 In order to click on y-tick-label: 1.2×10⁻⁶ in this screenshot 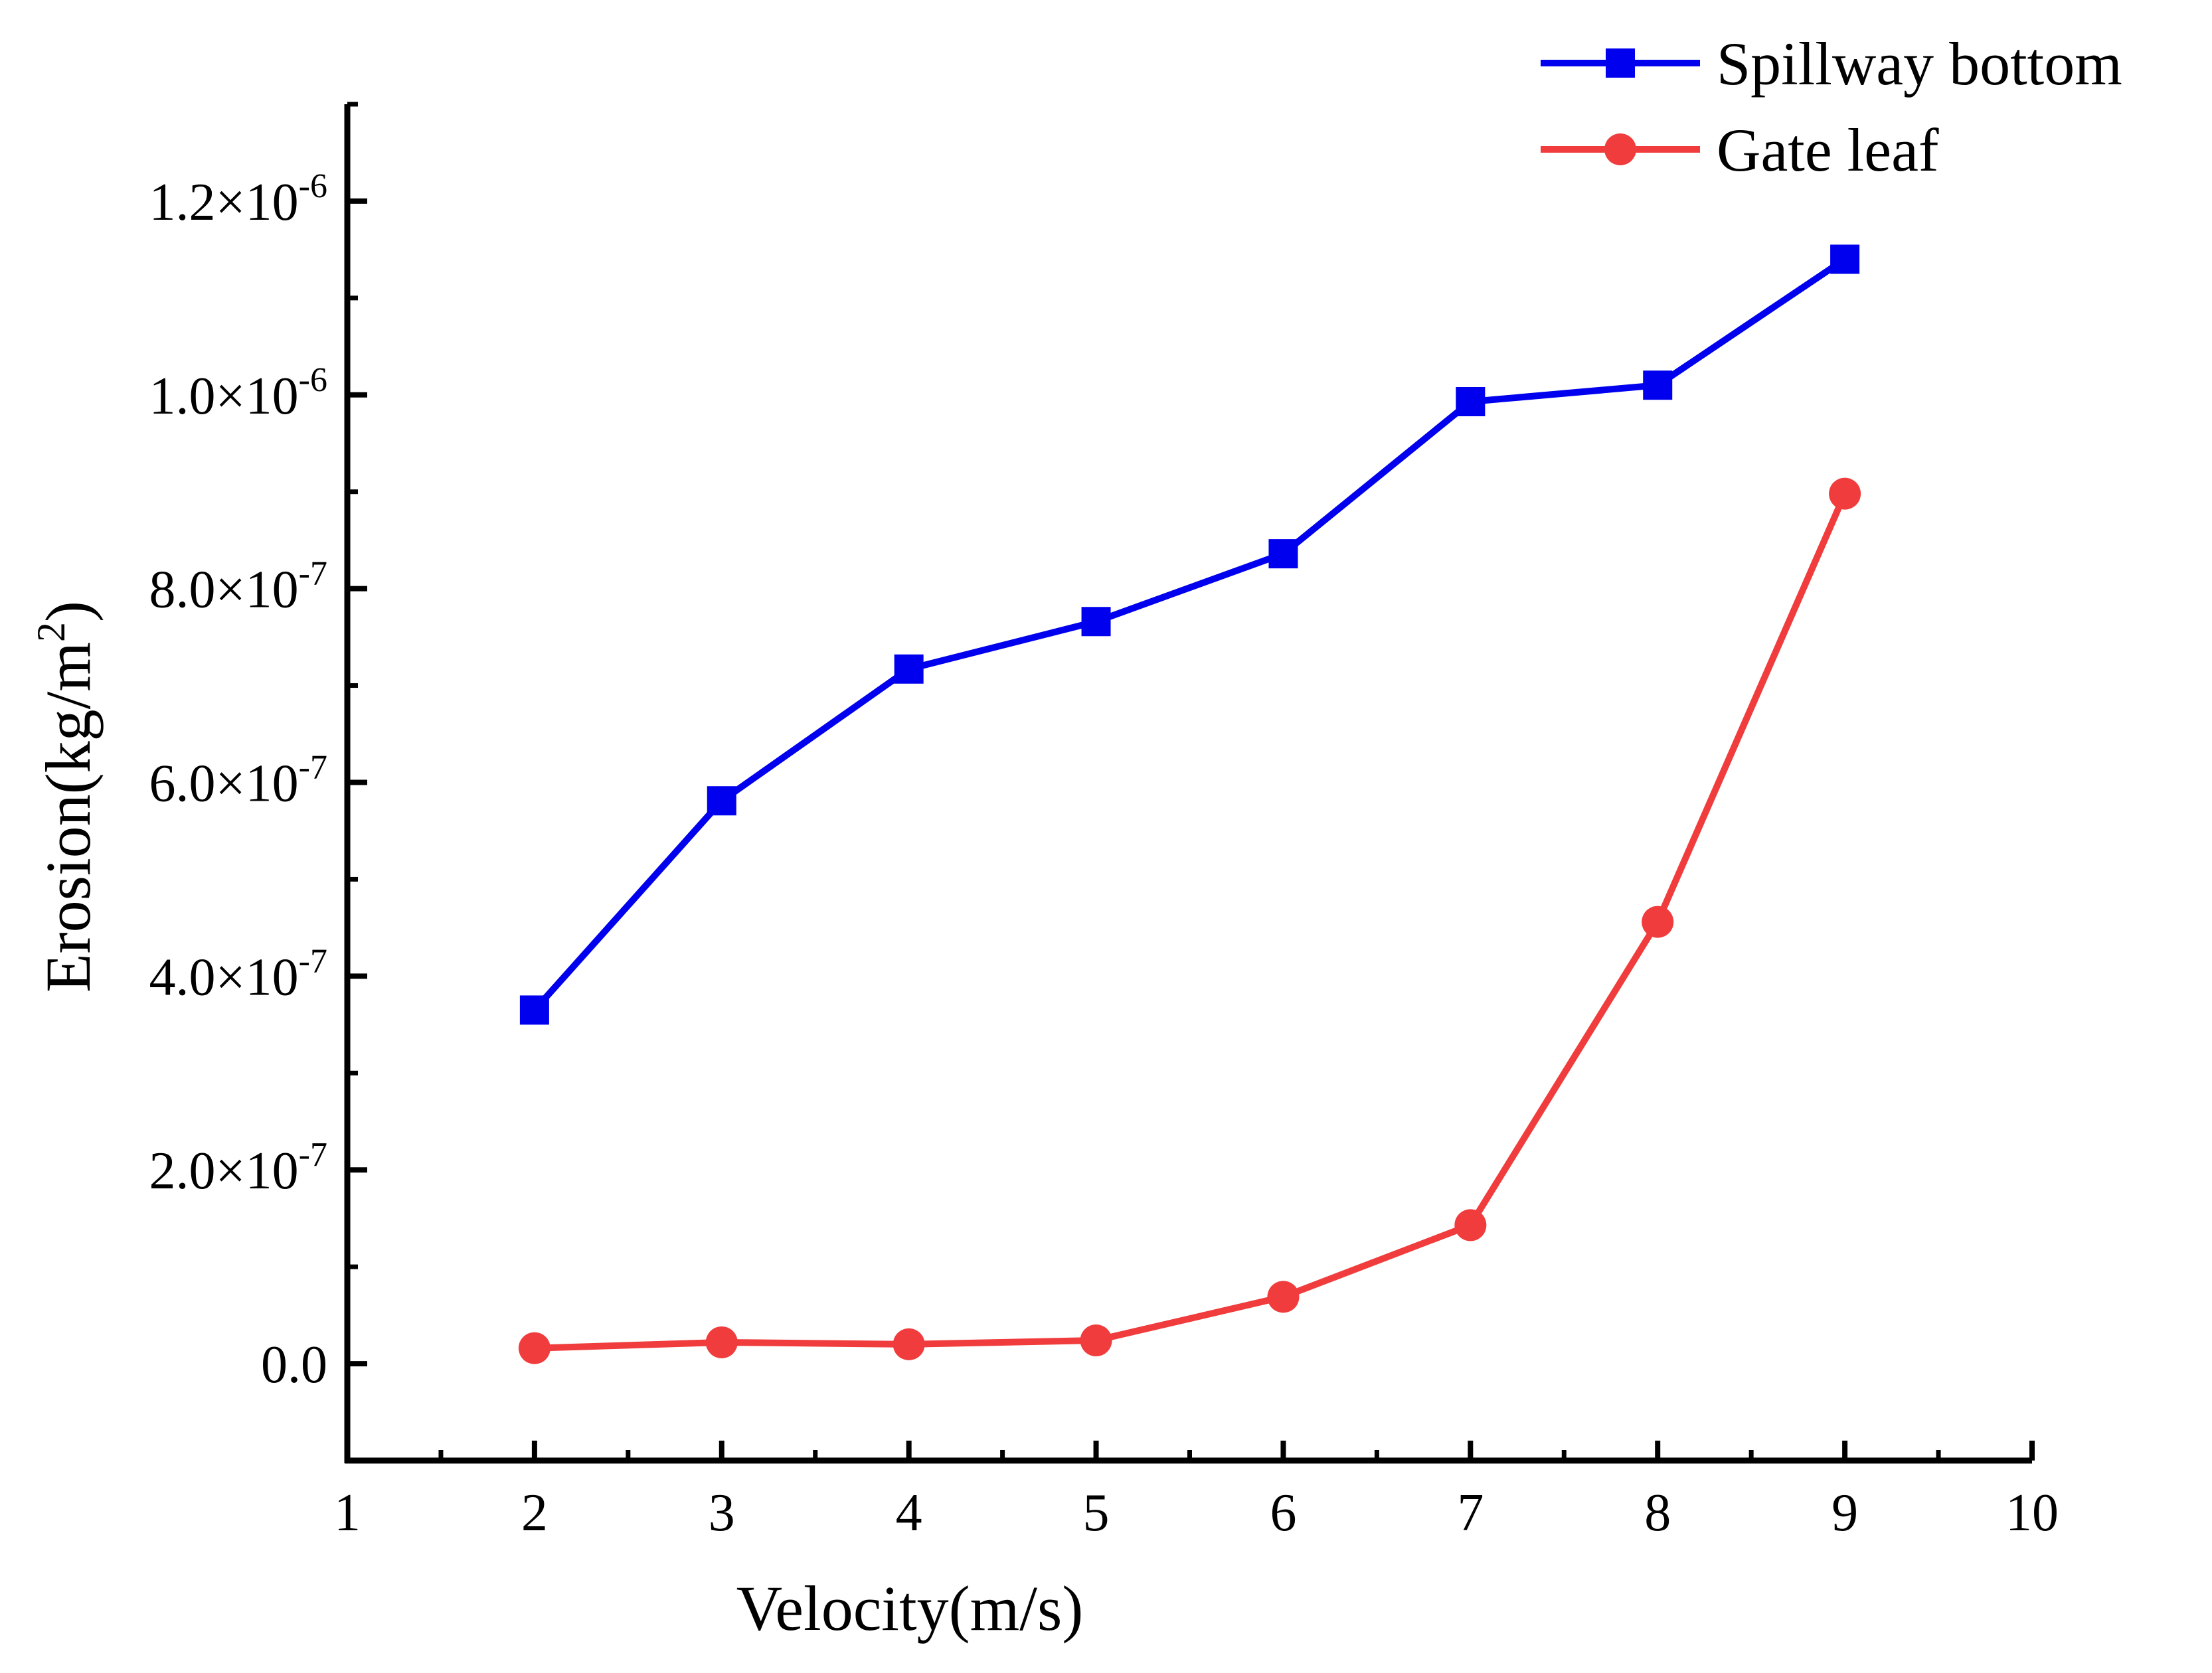, I will do `click(238, 199)`.